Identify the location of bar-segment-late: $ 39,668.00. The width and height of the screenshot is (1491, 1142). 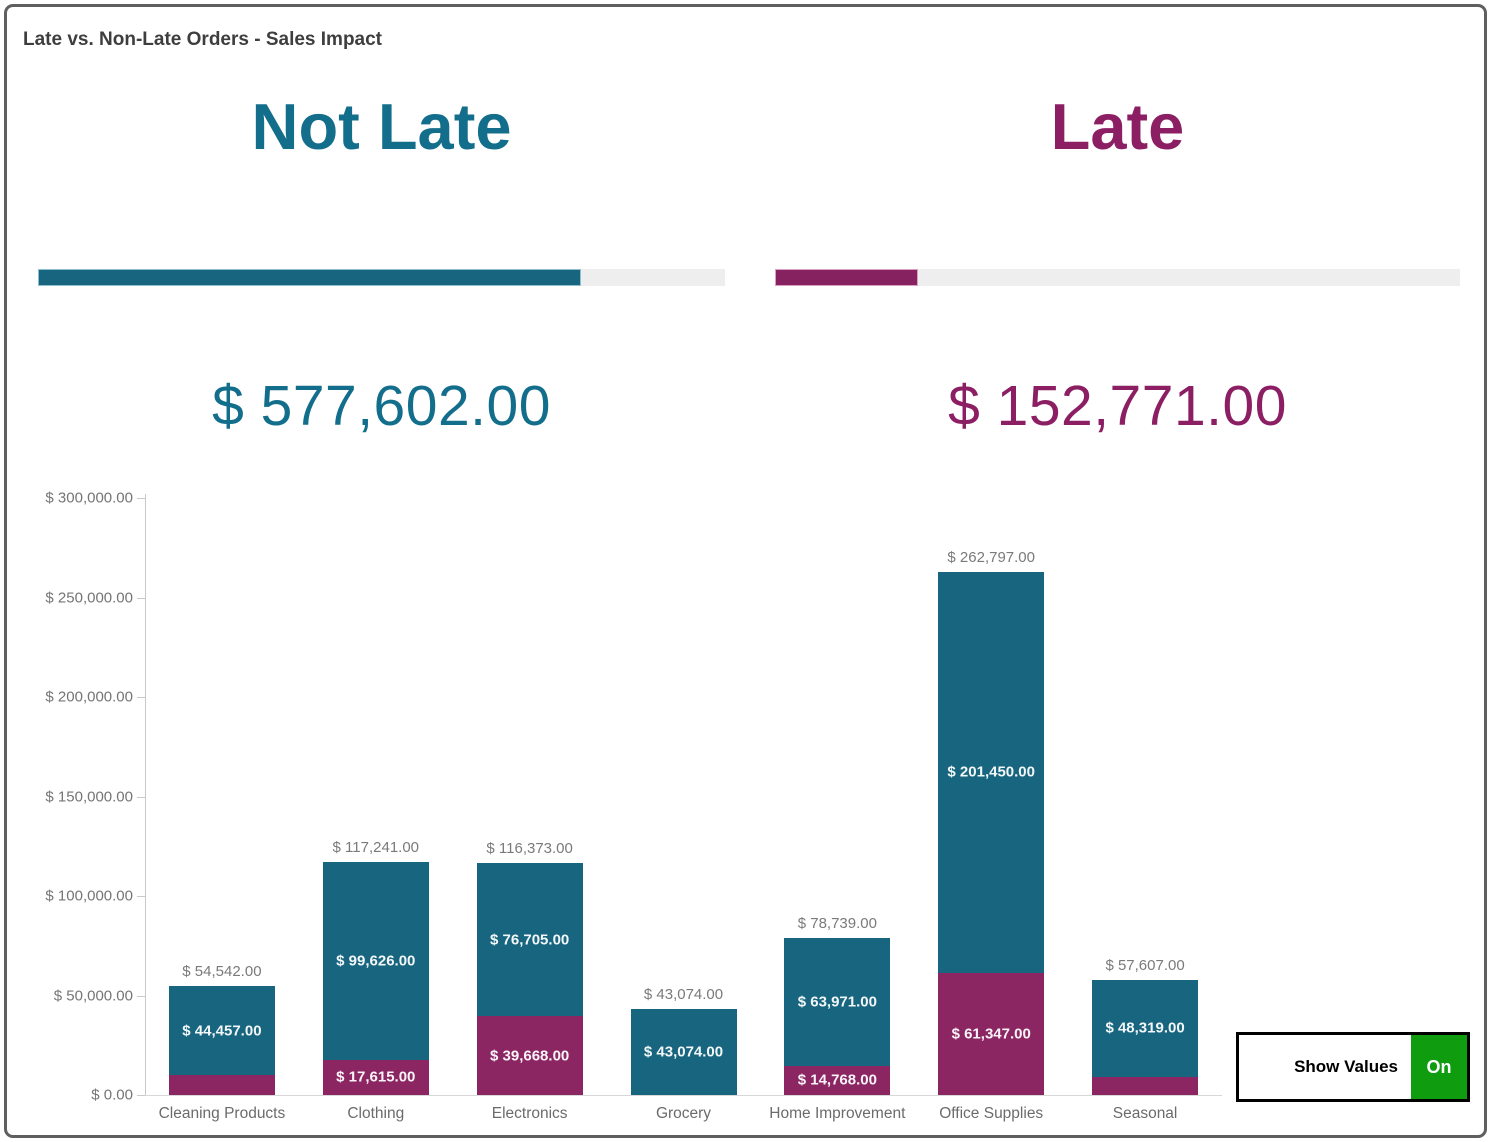
(529, 1055).